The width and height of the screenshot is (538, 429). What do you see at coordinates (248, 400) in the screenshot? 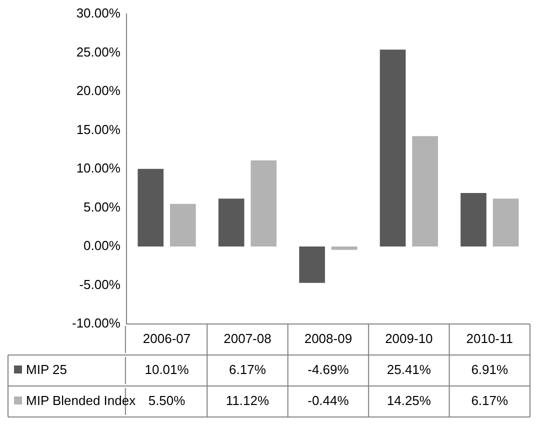
I see `data-label: 11.12%` at bounding box center [248, 400].